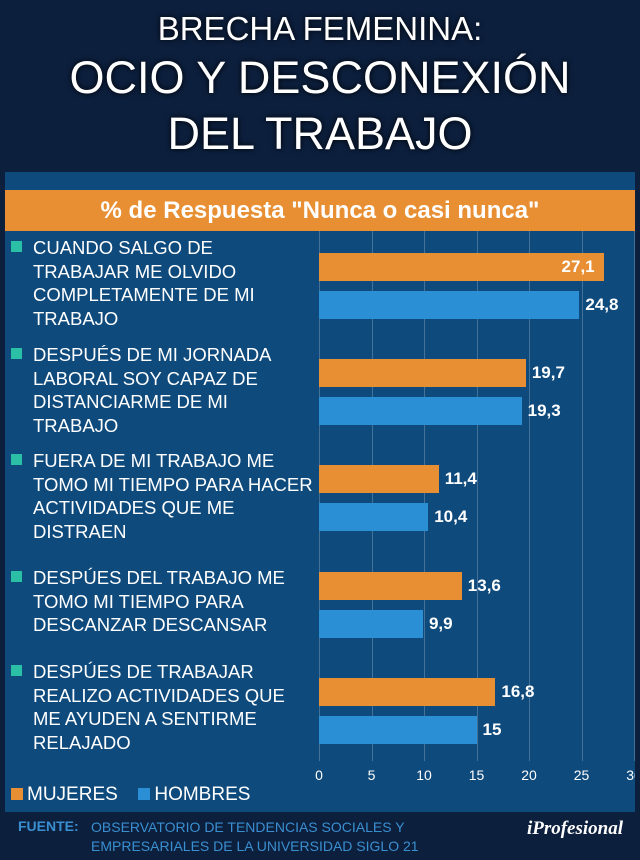 The width and height of the screenshot is (640, 860). What do you see at coordinates (130, 795) in the screenshot?
I see `legend: MUJERES HOMBRES` at bounding box center [130, 795].